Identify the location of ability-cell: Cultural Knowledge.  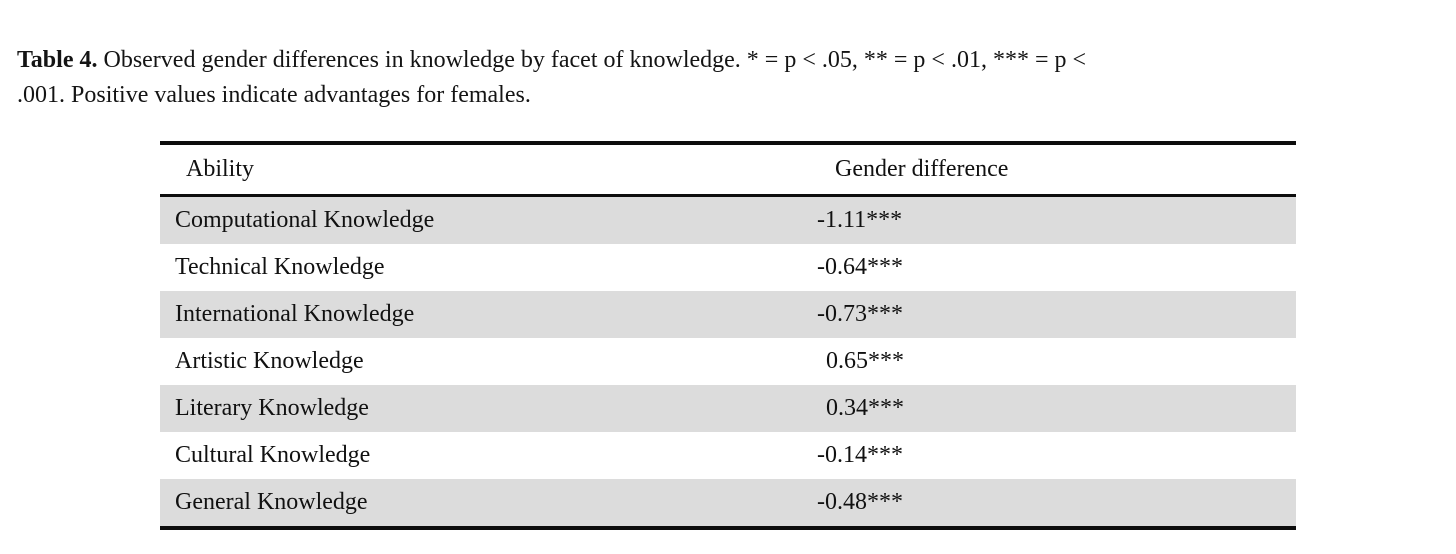
(273, 455).